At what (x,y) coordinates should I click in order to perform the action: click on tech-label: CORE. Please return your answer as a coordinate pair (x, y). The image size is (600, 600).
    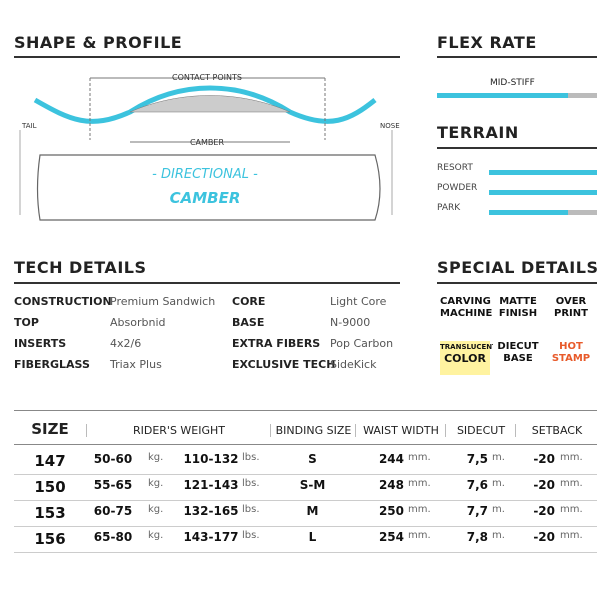
    Looking at the image, I should click on (249, 301).